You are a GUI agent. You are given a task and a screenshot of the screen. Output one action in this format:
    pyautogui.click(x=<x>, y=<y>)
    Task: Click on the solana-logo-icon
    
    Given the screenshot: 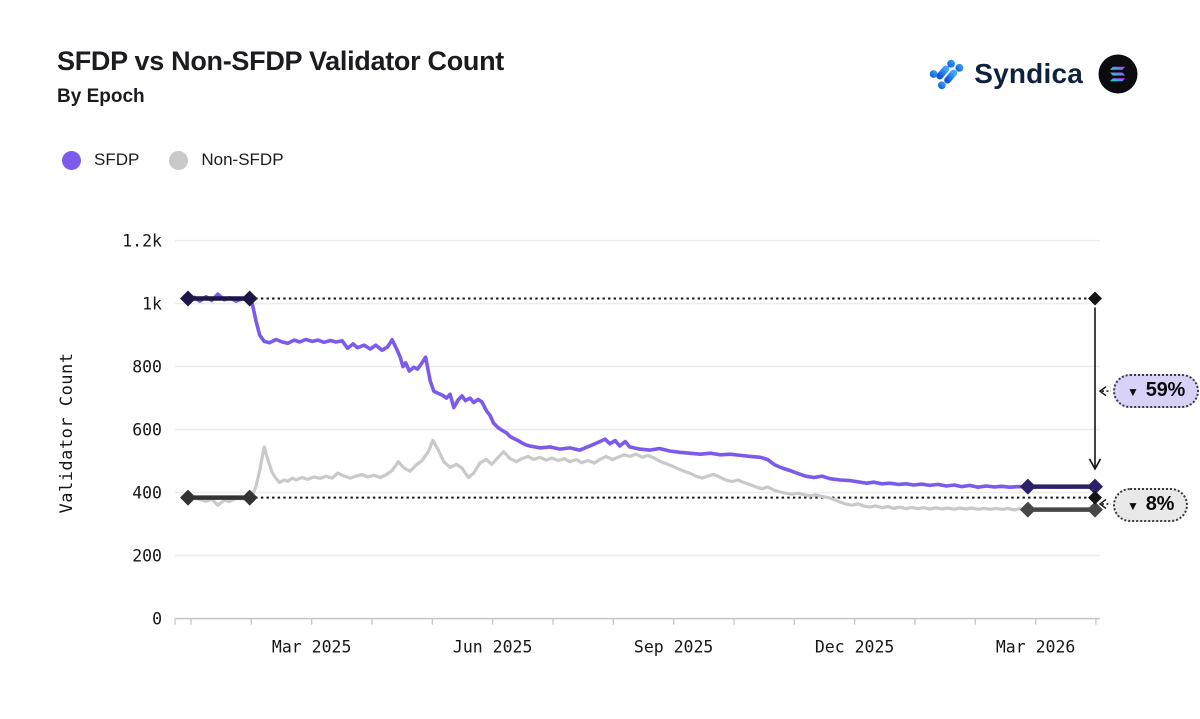 What is the action you would take?
    pyautogui.click(x=1118, y=74)
    